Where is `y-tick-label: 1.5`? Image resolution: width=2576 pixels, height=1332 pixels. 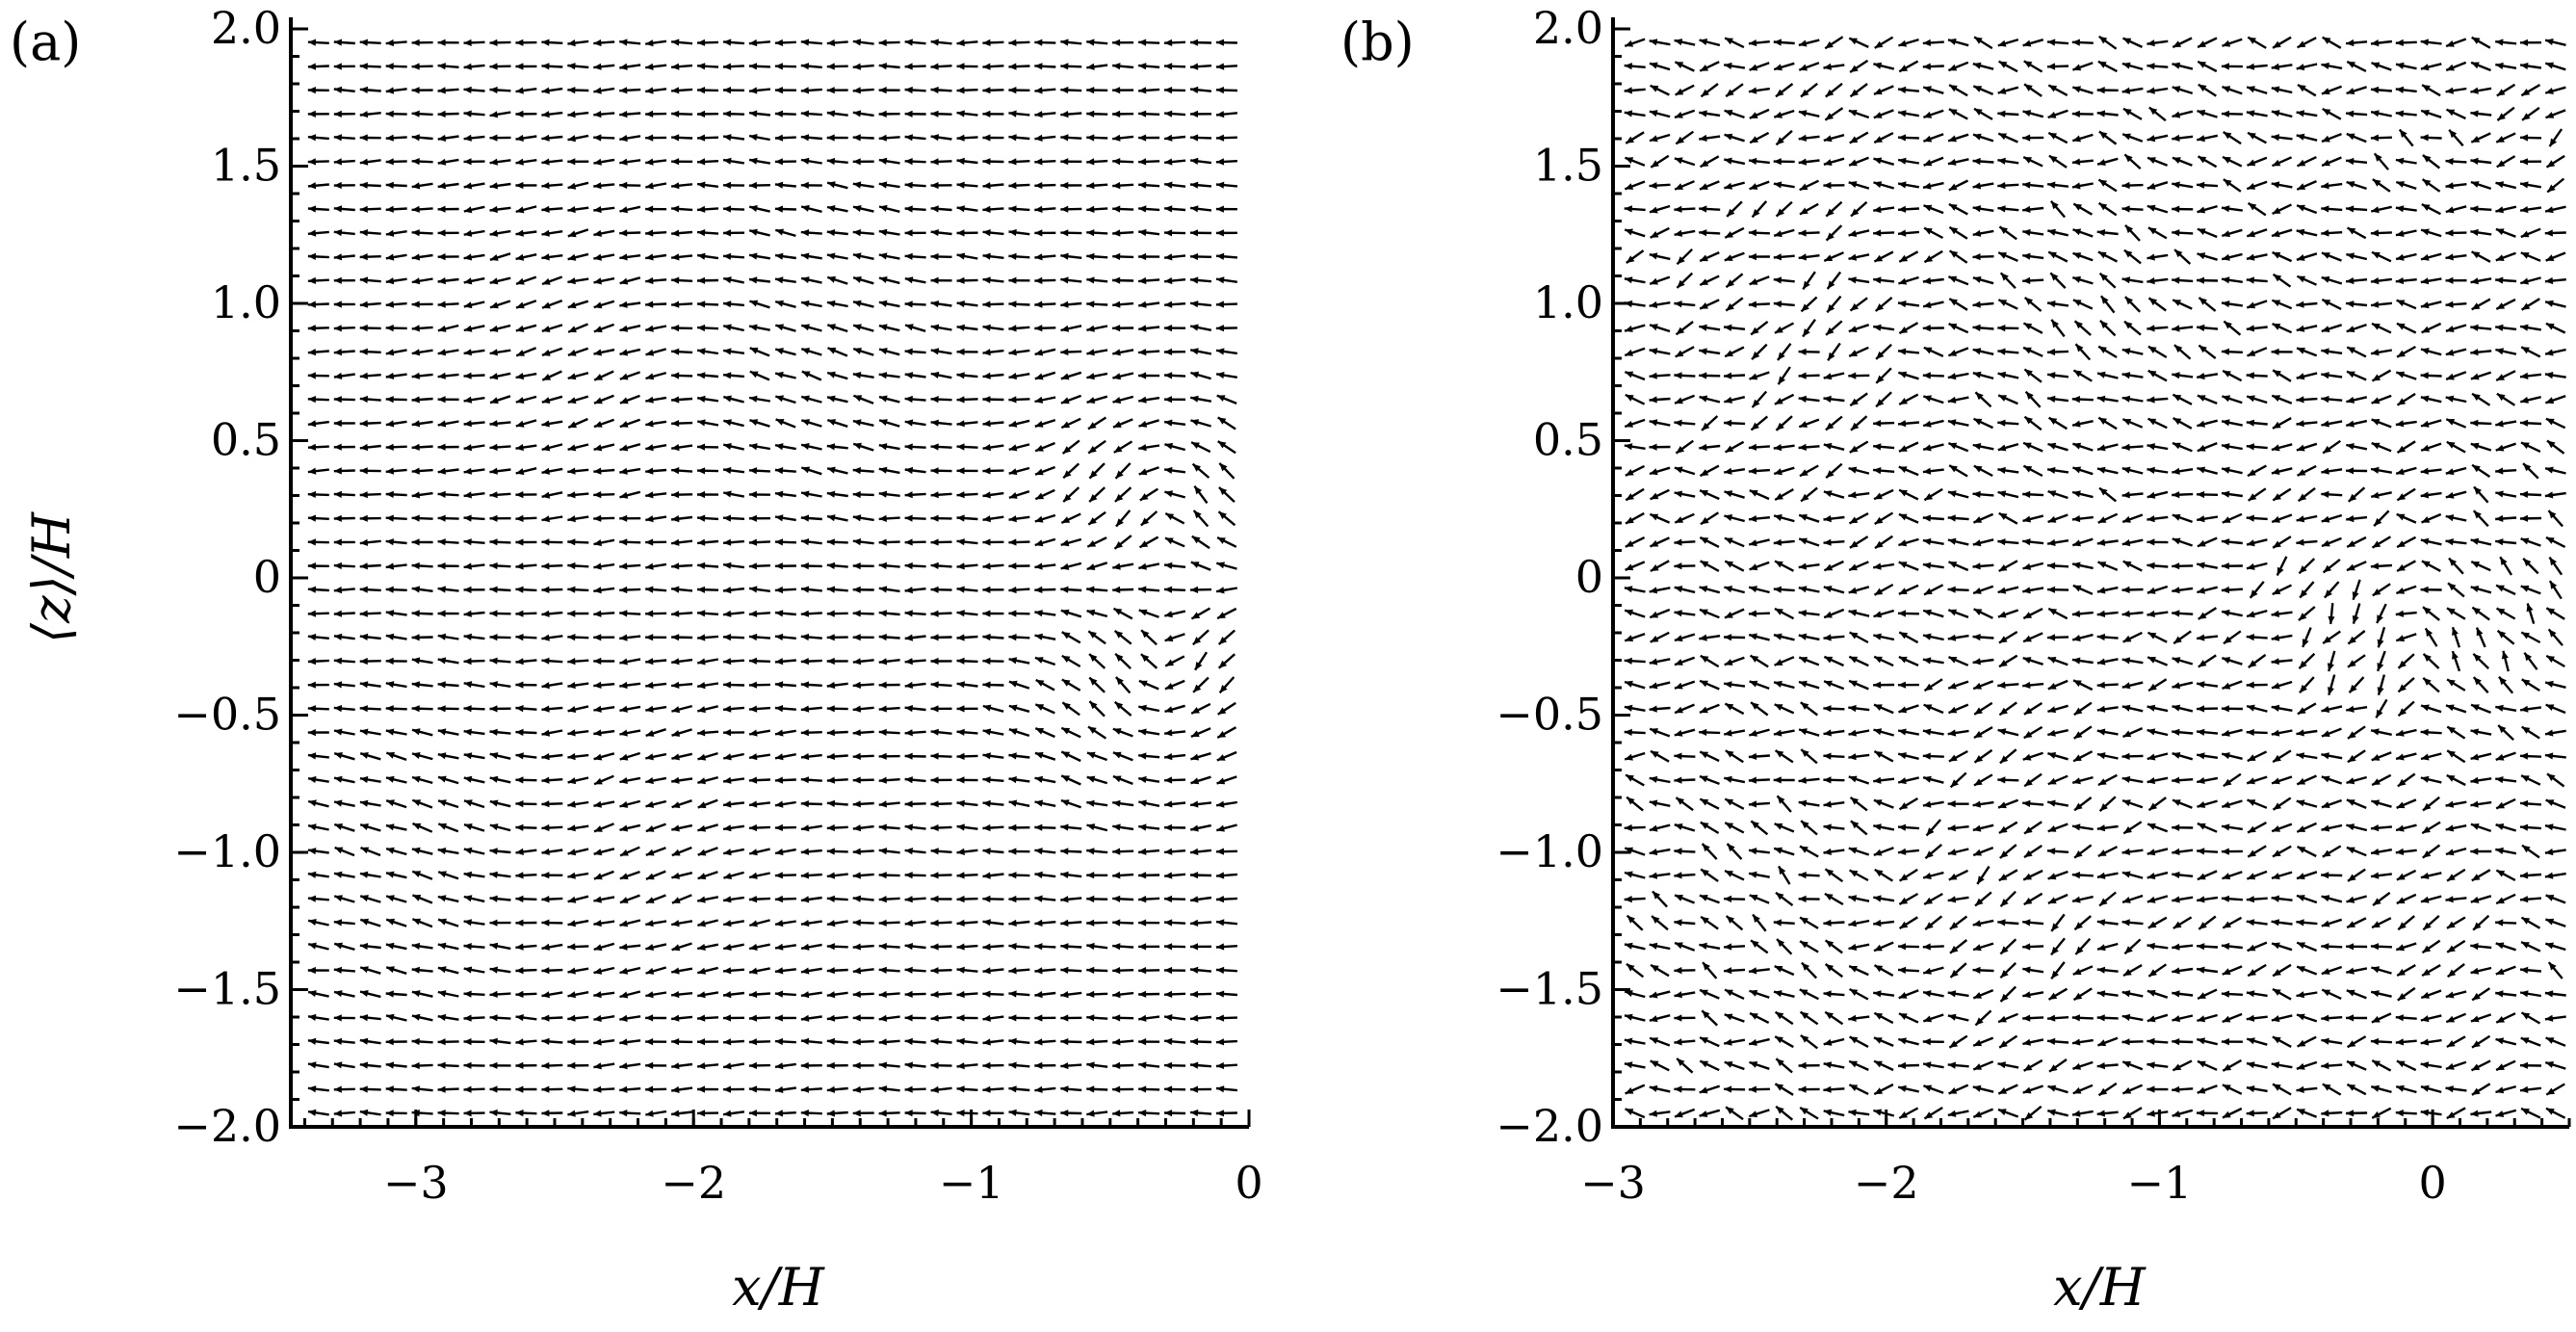 y-tick-label: 1.5 is located at coordinates (246, 166).